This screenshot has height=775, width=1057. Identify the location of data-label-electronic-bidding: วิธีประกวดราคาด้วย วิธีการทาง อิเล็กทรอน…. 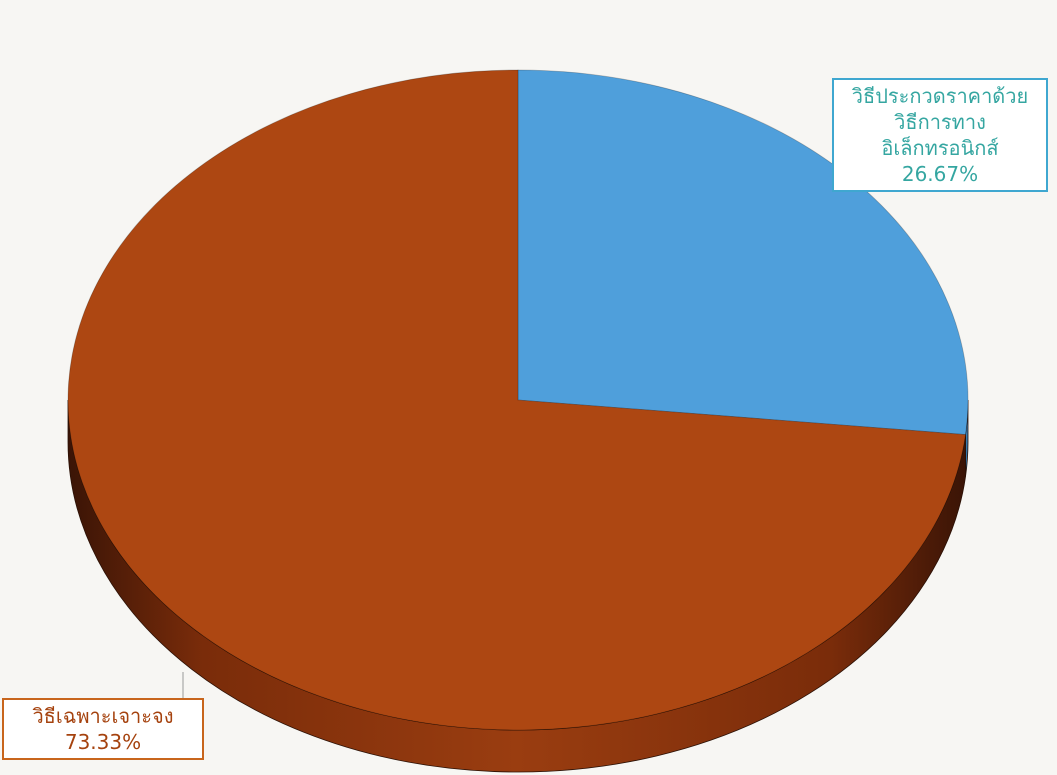
(940, 135).